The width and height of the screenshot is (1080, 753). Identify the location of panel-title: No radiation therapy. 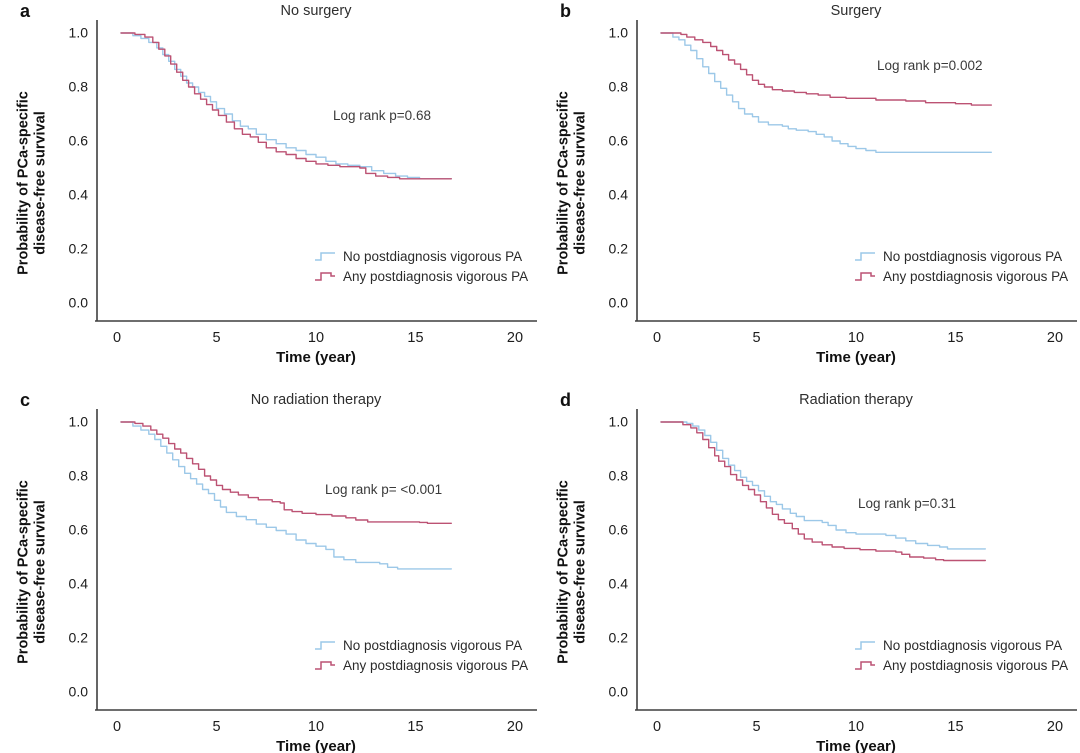
(316, 400).